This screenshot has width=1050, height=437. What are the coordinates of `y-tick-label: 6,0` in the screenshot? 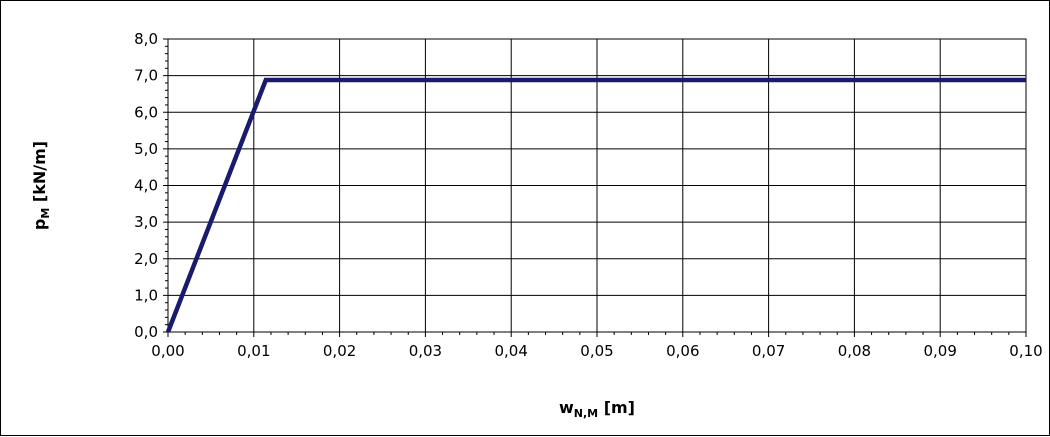 It's located at (146, 112).